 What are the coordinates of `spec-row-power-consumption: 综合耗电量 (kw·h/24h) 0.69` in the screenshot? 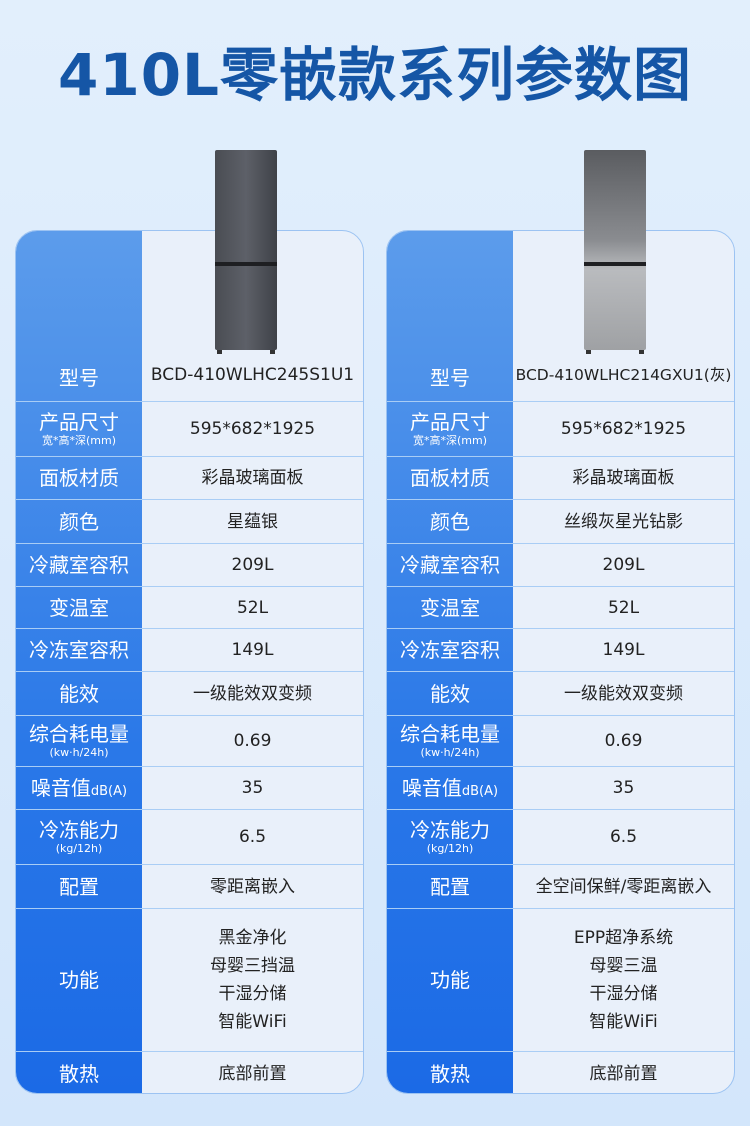 It's located at (189, 740).